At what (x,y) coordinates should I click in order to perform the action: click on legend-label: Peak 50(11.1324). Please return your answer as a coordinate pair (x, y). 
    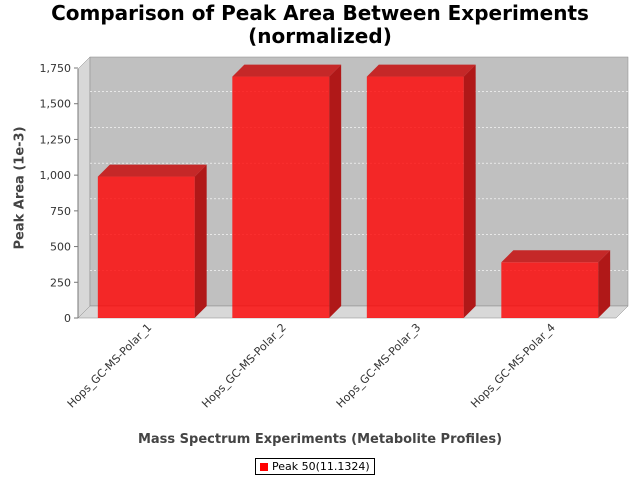
    Looking at the image, I should click on (321, 466).